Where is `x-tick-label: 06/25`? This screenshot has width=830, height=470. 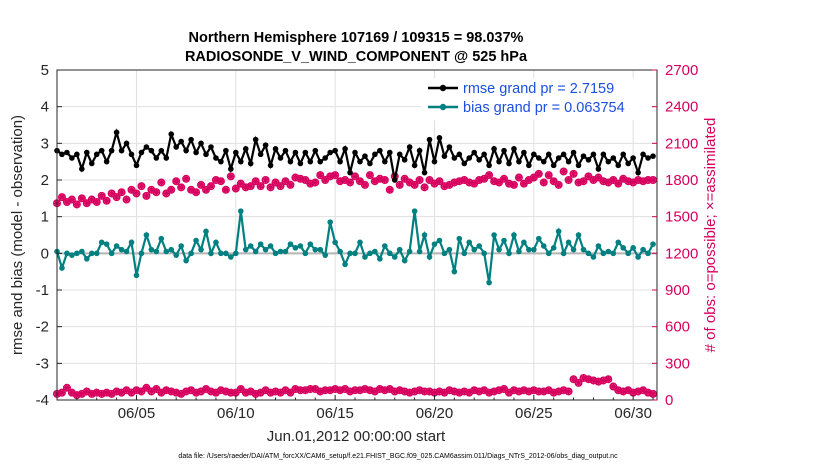 x-tick-label: 06/25 is located at coordinates (534, 413).